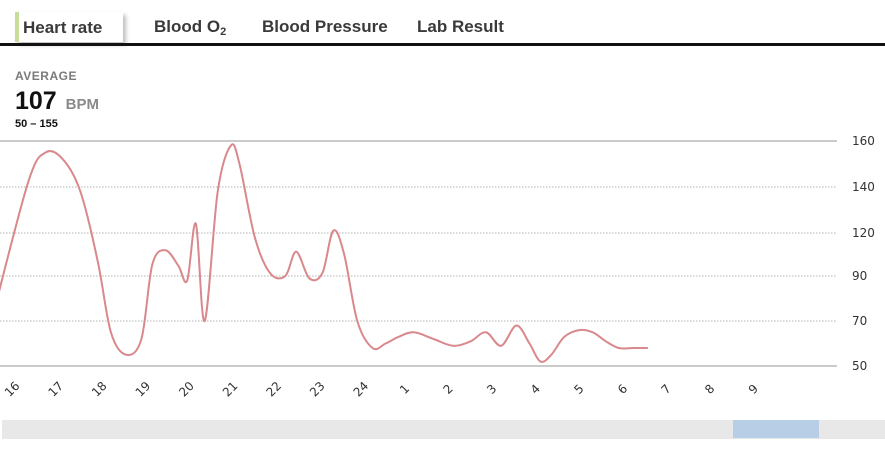  Describe the element at coordinates (535, 389) in the screenshot. I see `x-tick-label: 4` at that location.